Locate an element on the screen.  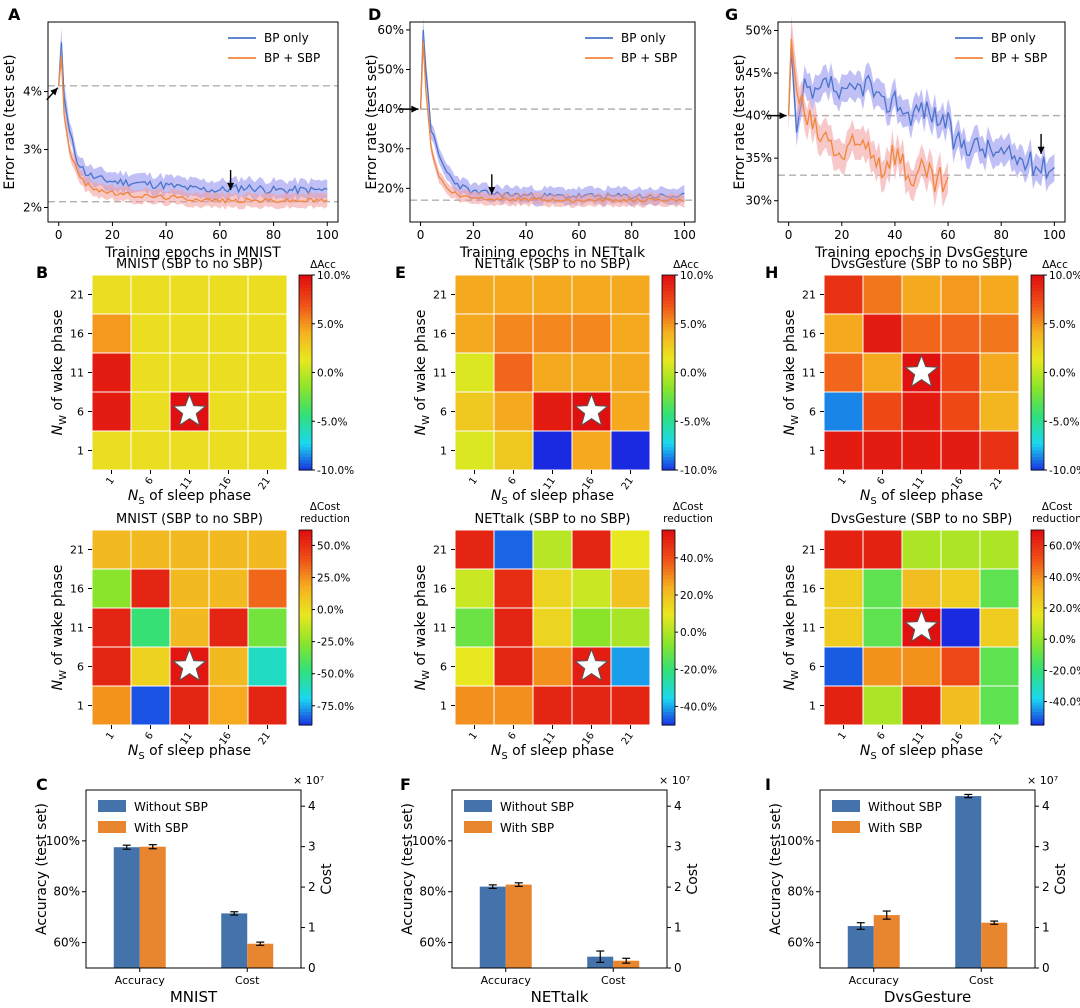
legend-label-bp-sbp: BP + SBP is located at coordinates (1019, 58).